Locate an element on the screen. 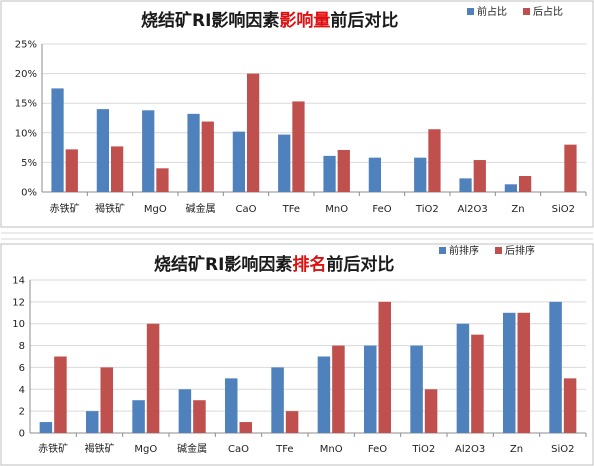  chart-title-highlight: 排名 is located at coordinates (309, 264).